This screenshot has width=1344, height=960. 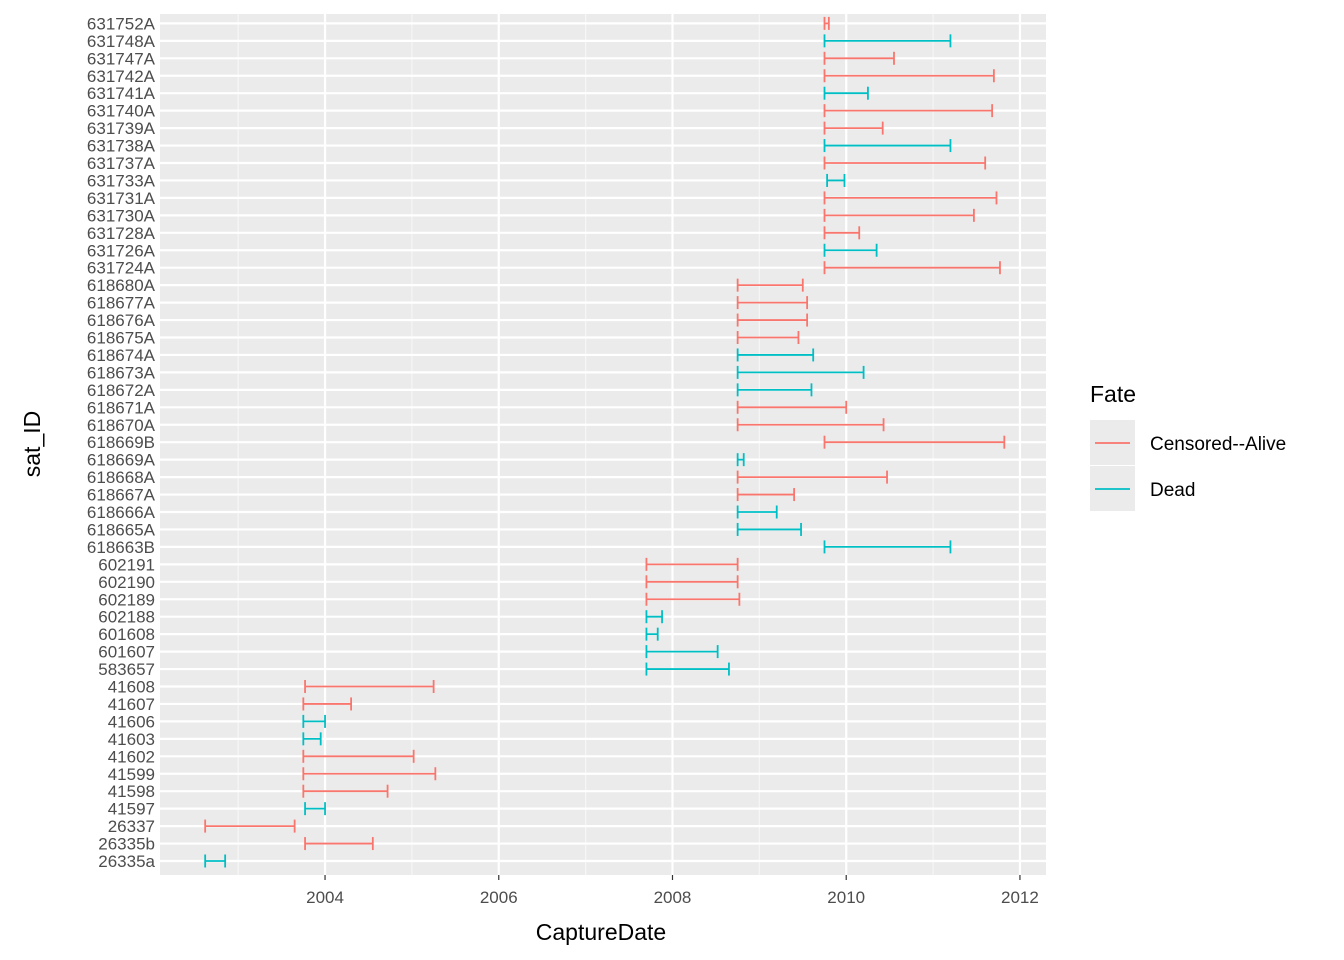 What do you see at coordinates (121, 76) in the screenshot?
I see `y-tick-label: 631742A` at bounding box center [121, 76].